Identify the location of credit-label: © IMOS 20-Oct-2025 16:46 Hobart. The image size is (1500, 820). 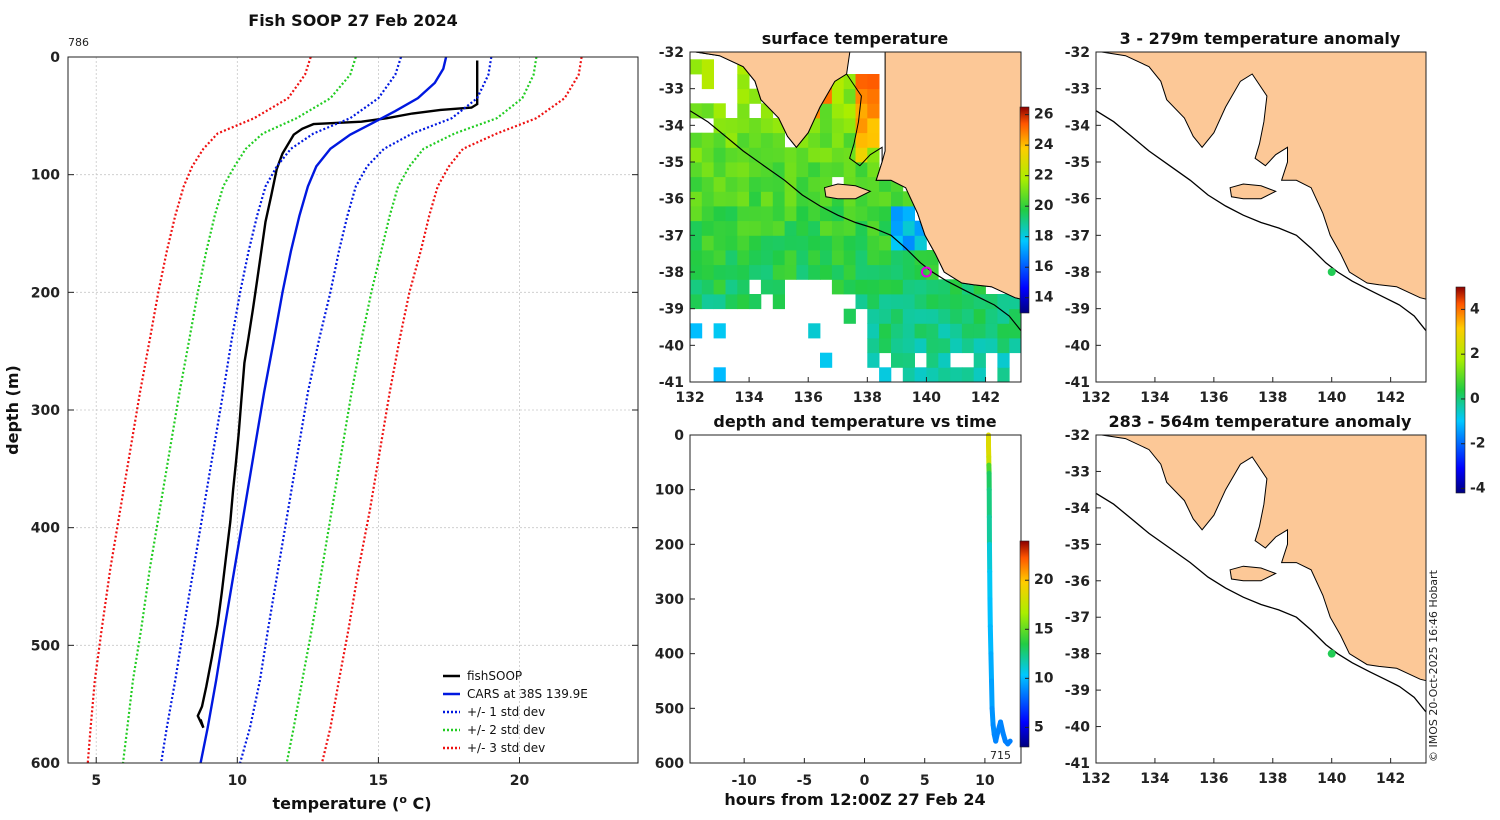
(1433, 665).